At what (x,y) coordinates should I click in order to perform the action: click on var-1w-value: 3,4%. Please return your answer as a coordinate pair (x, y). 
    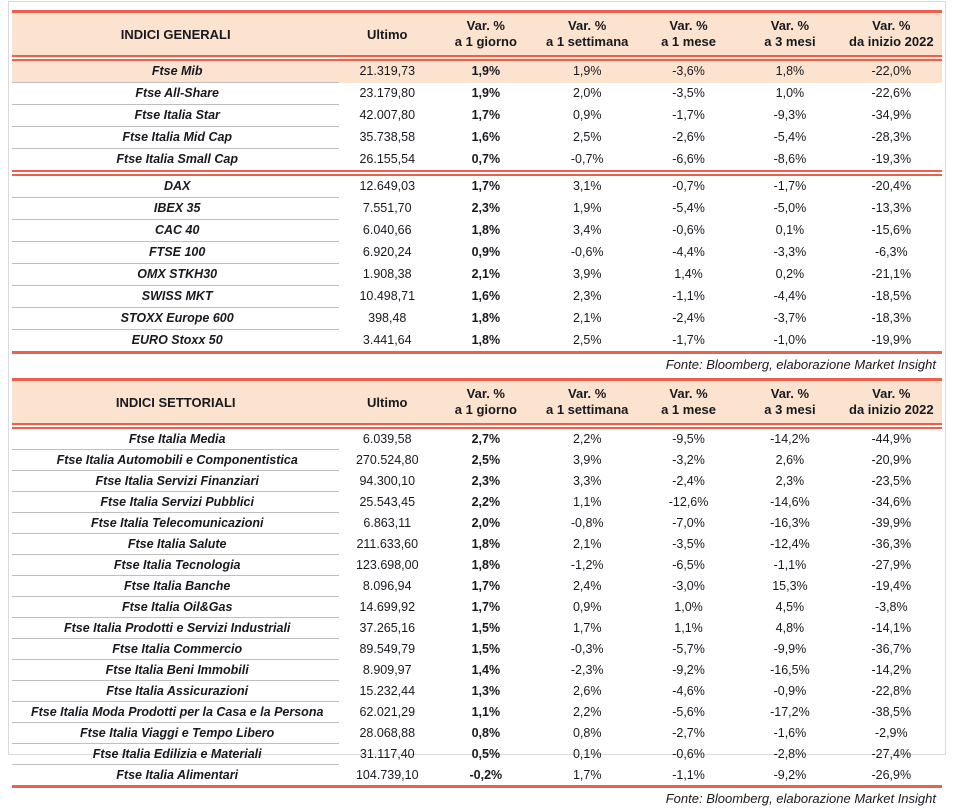
    Looking at the image, I should click on (587, 230).